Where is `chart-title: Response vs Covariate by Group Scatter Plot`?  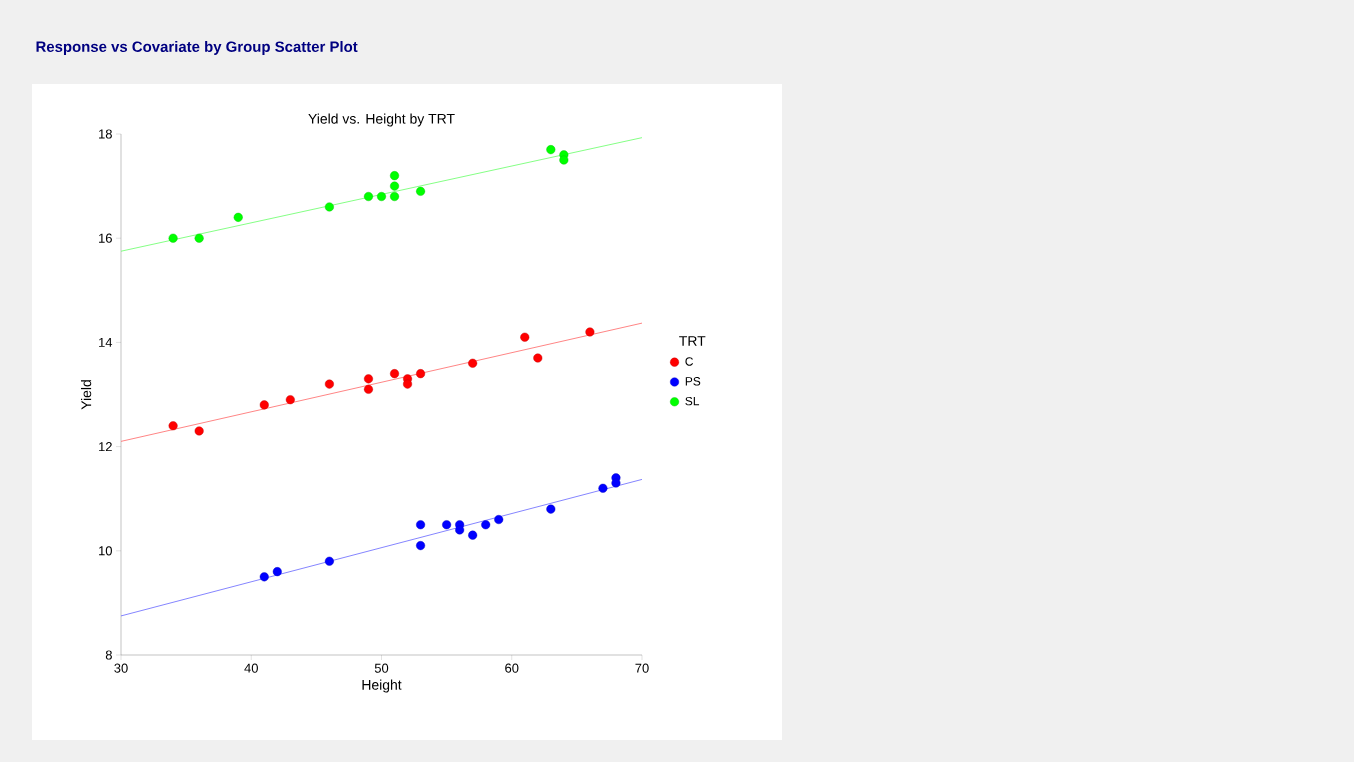 chart-title: Response vs Covariate by Group Scatter Plot is located at coordinates (197, 48).